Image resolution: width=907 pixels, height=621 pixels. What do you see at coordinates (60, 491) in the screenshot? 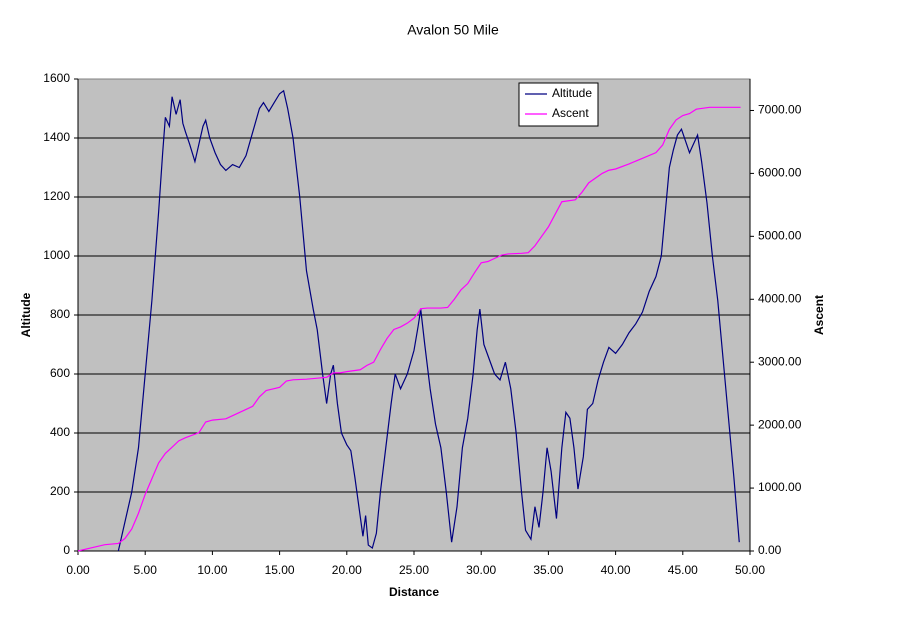
I see `y-tick-label: 200` at bounding box center [60, 491].